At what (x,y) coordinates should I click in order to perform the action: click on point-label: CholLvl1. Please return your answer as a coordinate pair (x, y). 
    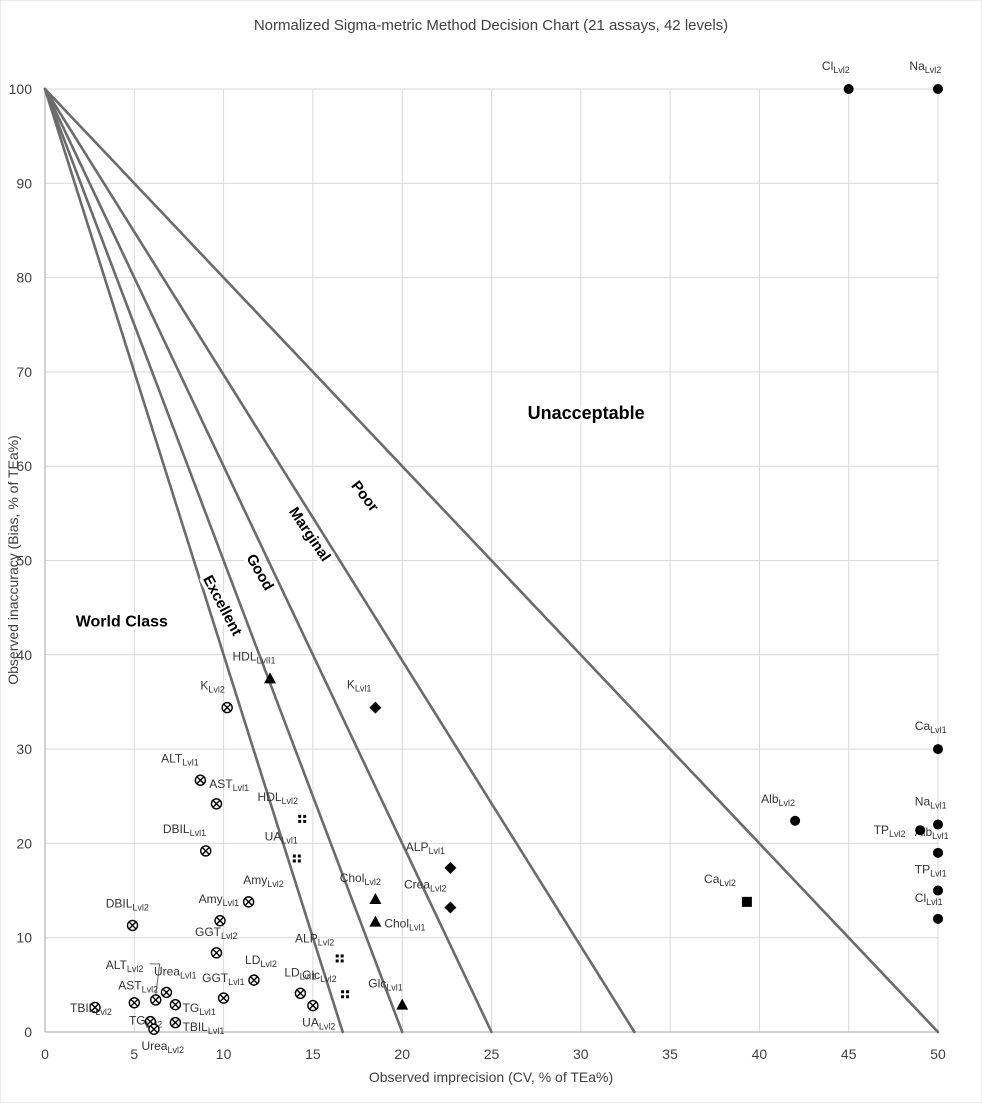
    Looking at the image, I should click on (404, 924).